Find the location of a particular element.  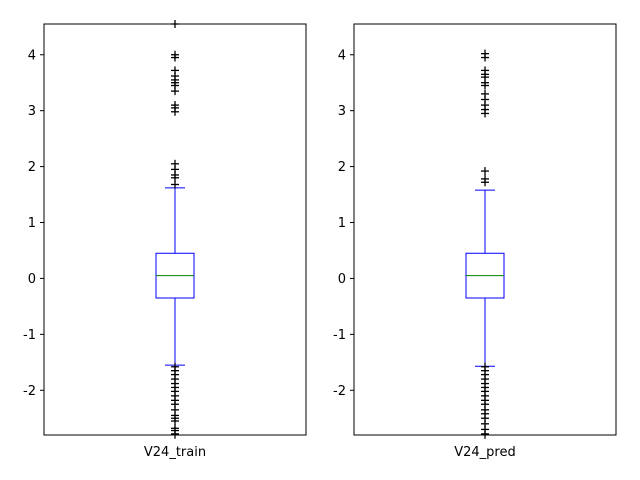

pred-y-tick-label: 0 is located at coordinates (342, 279).